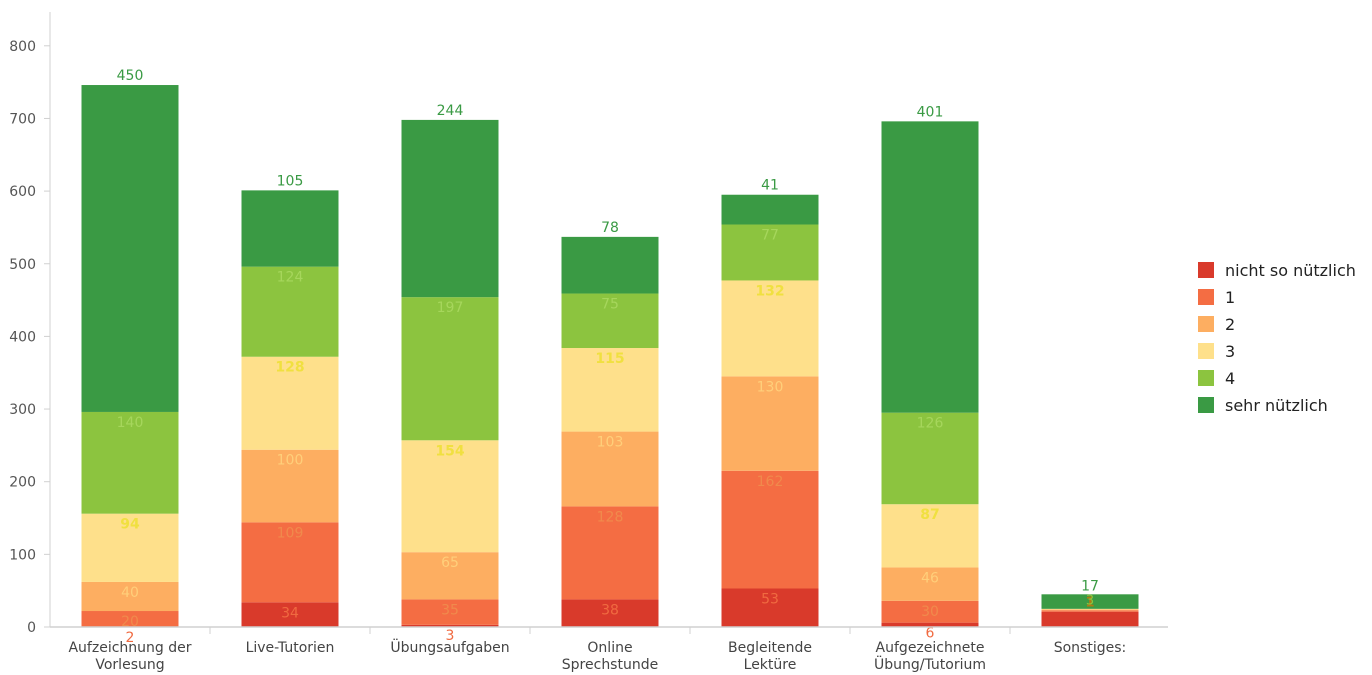 The height and width of the screenshot is (675, 1372). I want to click on data-label: 2, so click(130, 638).